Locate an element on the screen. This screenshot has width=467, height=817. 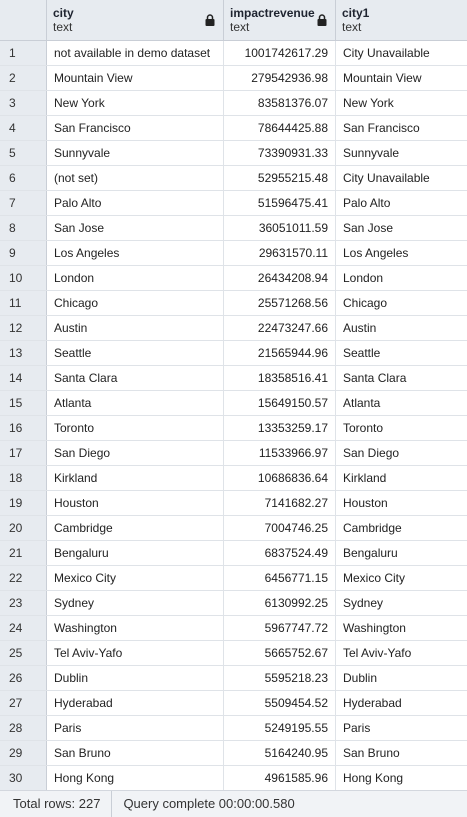
table-row: 22 Mexico City 6456771.15 Mexico City is located at coordinates (233, 578).